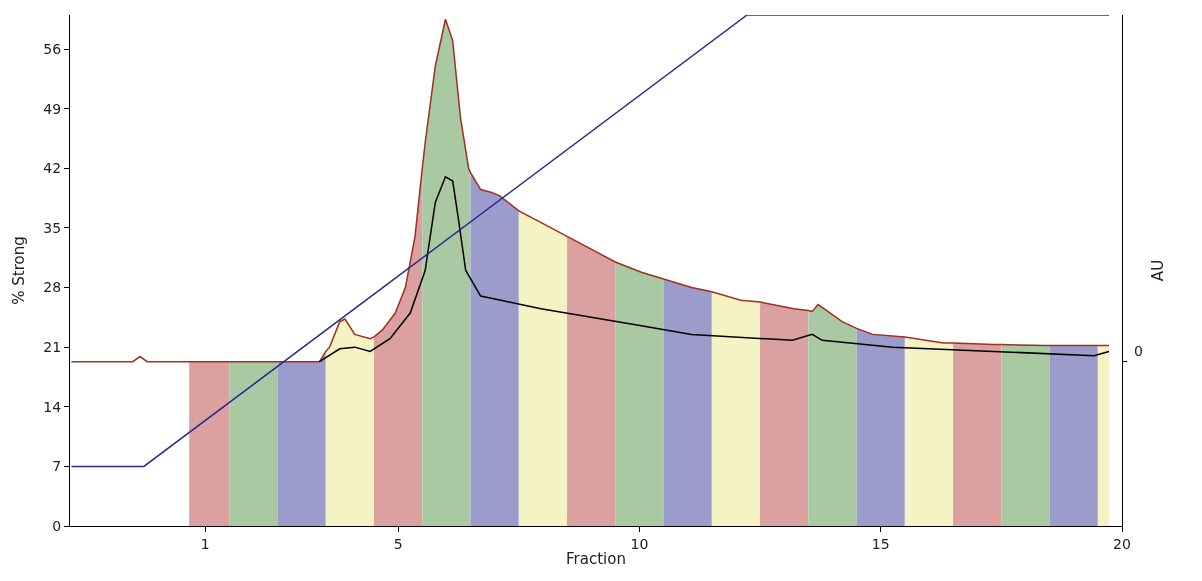 This screenshot has width=1202, height=581. I want to click on x-axis-title: Fraction, so click(596, 558).